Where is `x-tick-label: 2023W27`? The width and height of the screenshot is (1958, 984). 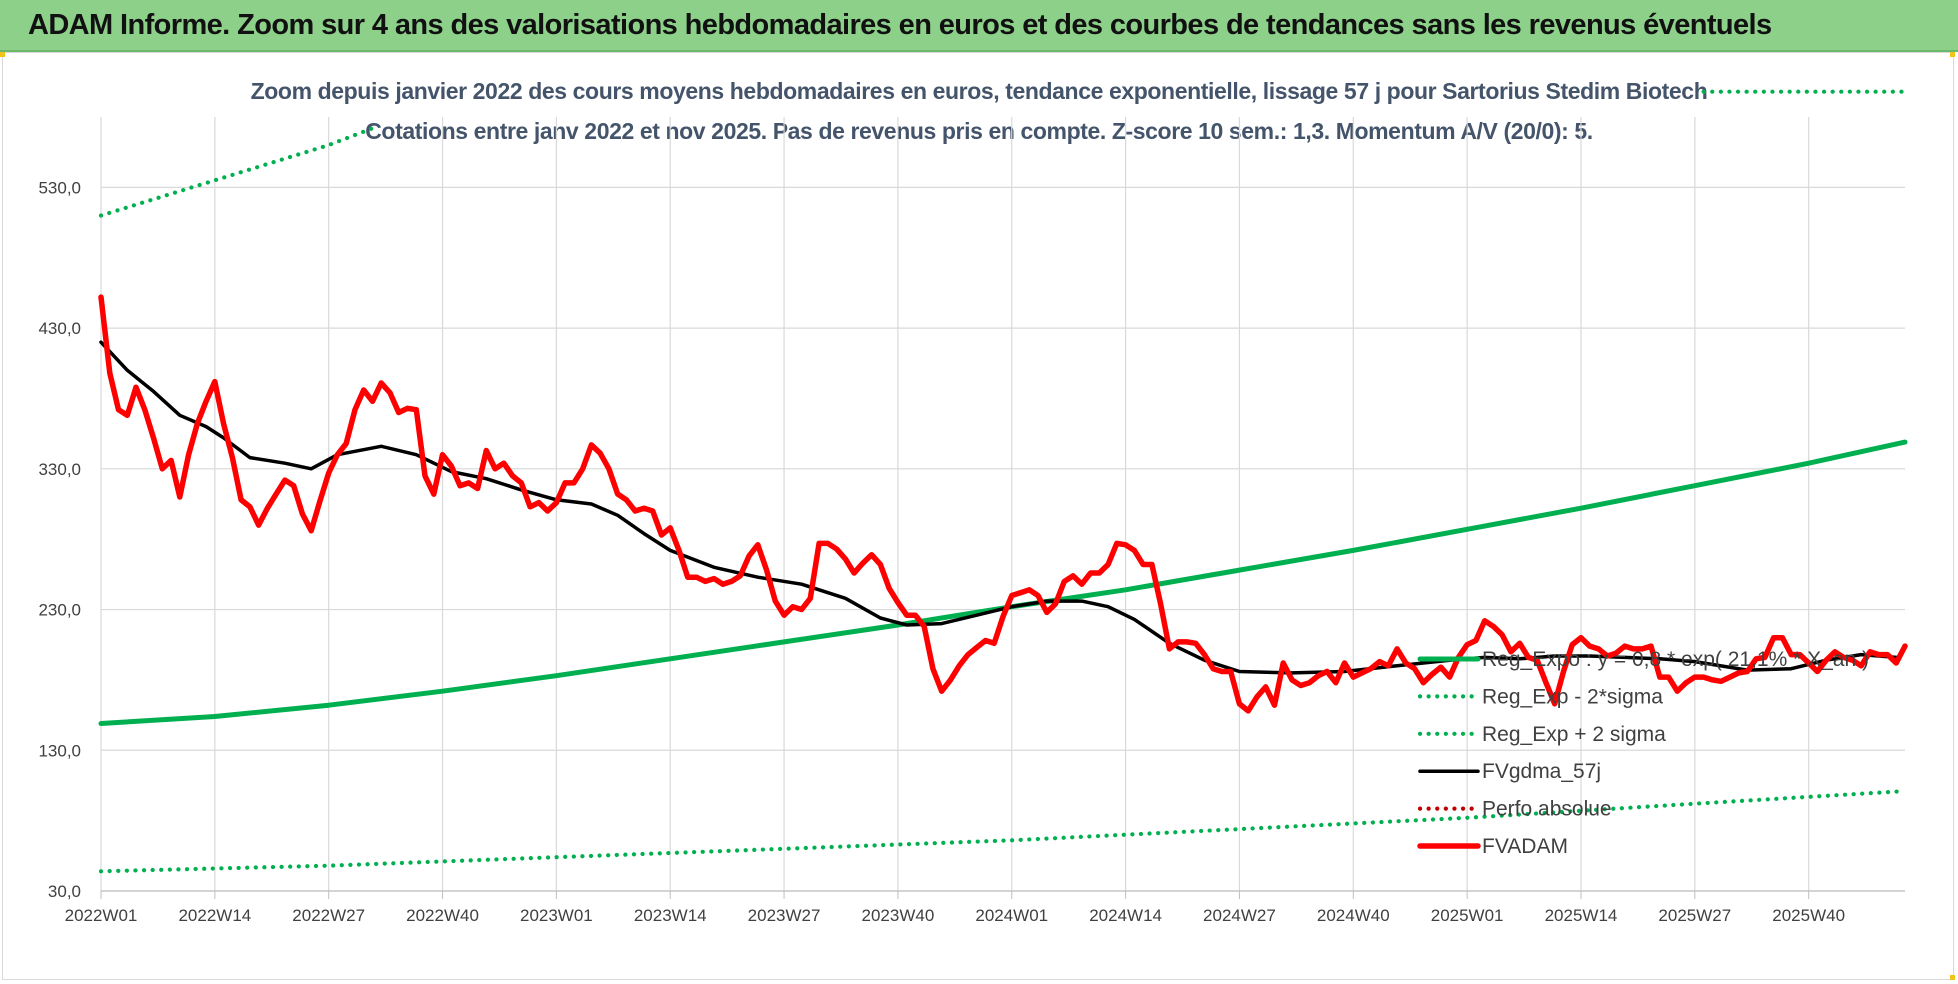 x-tick-label: 2023W27 is located at coordinates (784, 915).